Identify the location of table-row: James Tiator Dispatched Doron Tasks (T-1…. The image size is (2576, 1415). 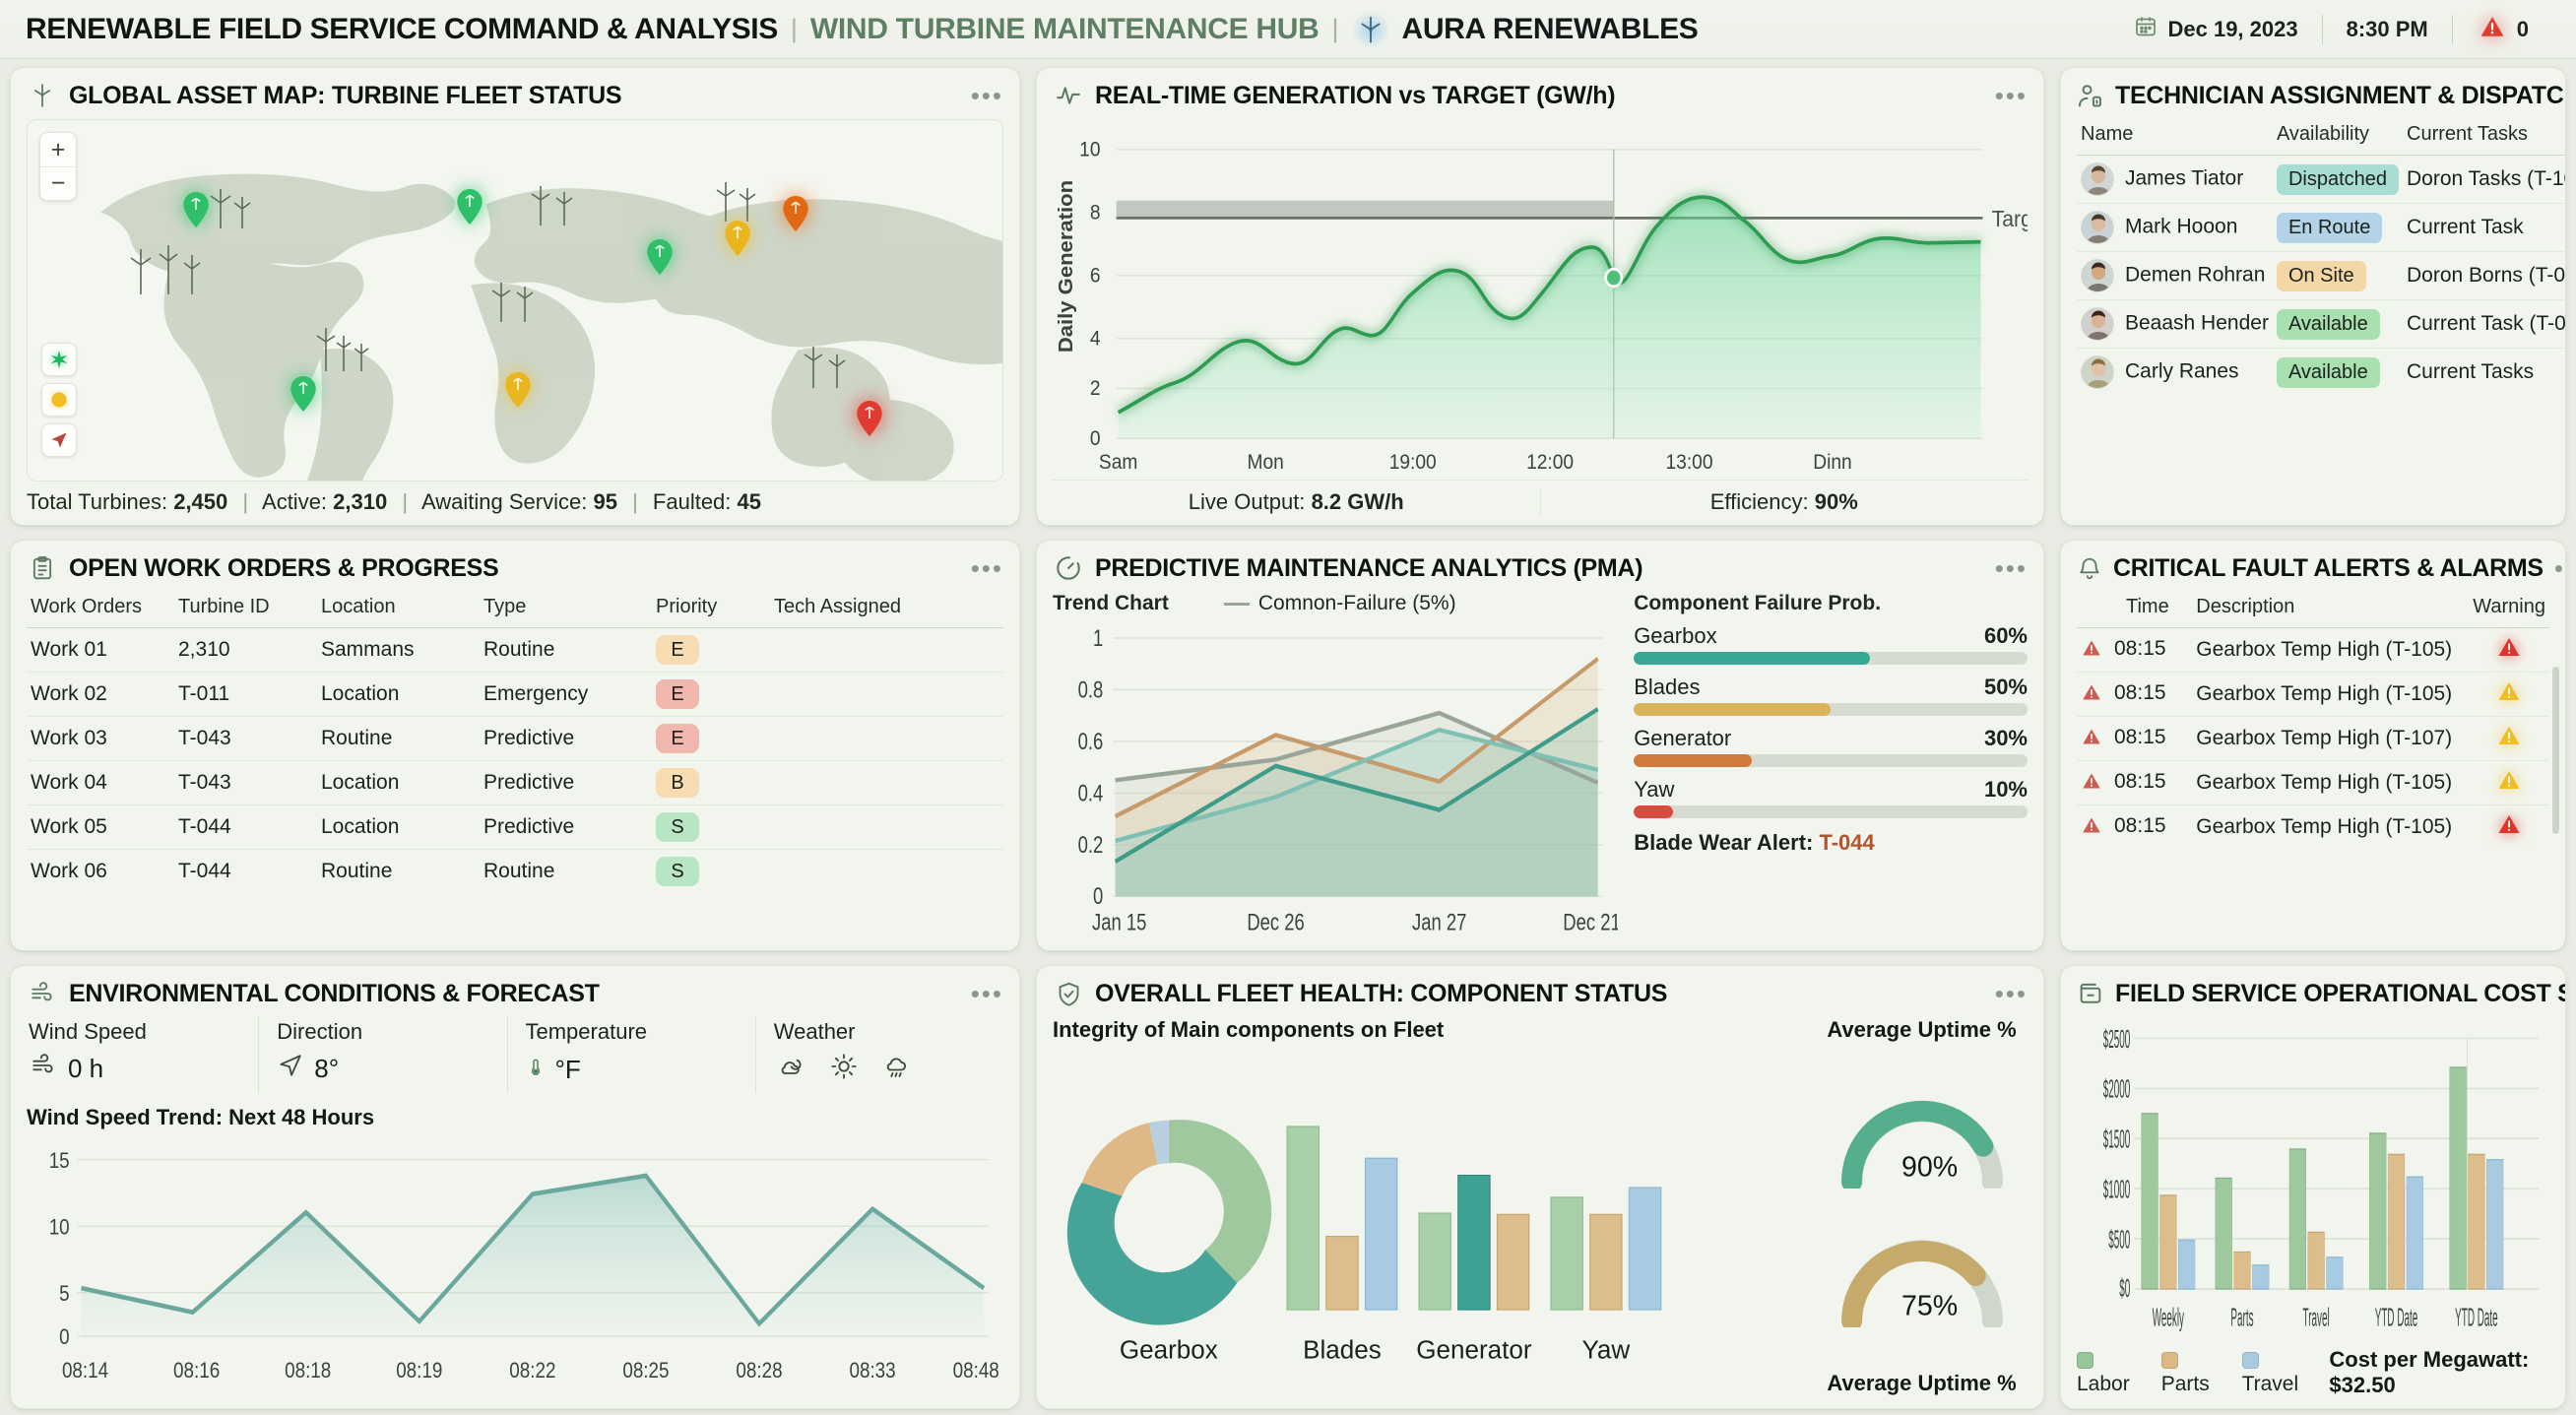
(2321, 180).